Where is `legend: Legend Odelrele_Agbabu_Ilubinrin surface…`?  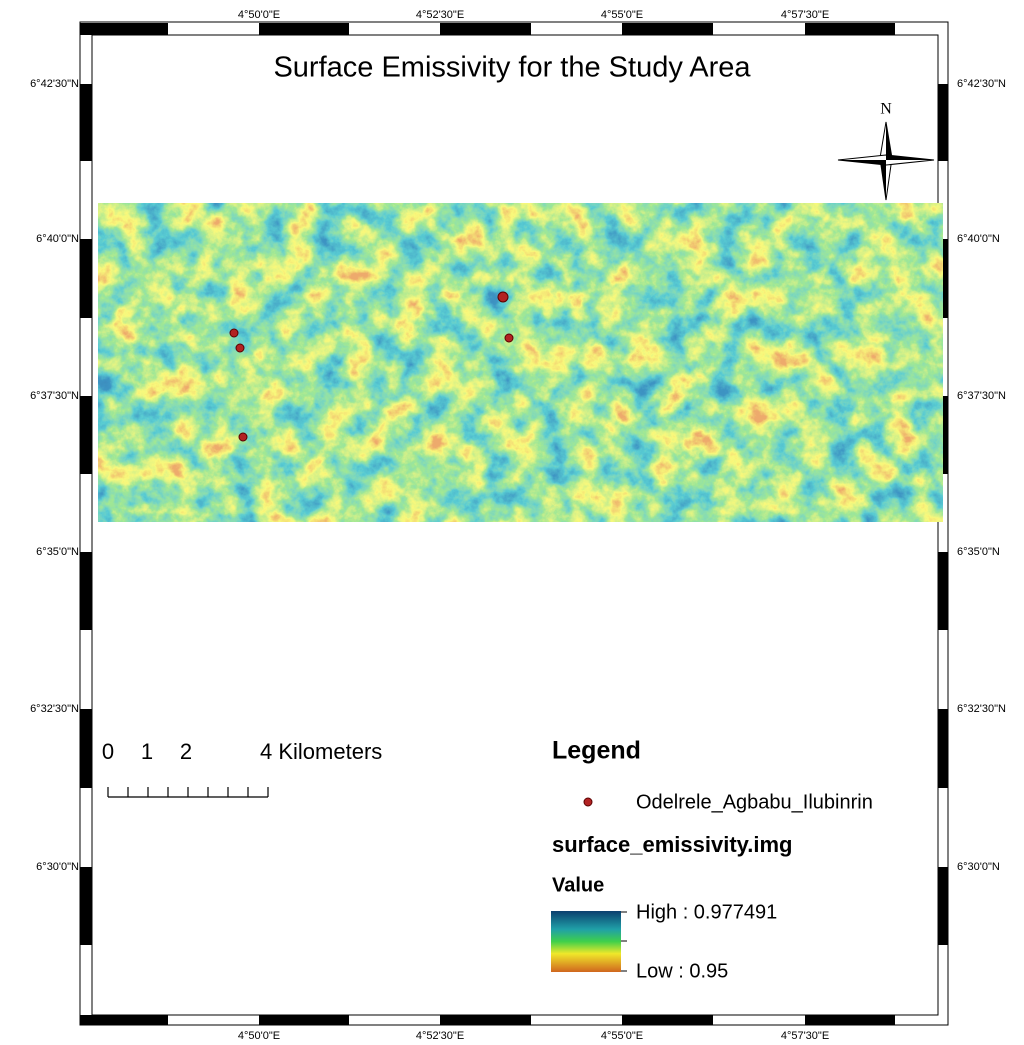 legend: Legend Odelrele_Agbabu_Ilubinrin surface… is located at coordinates (712, 859).